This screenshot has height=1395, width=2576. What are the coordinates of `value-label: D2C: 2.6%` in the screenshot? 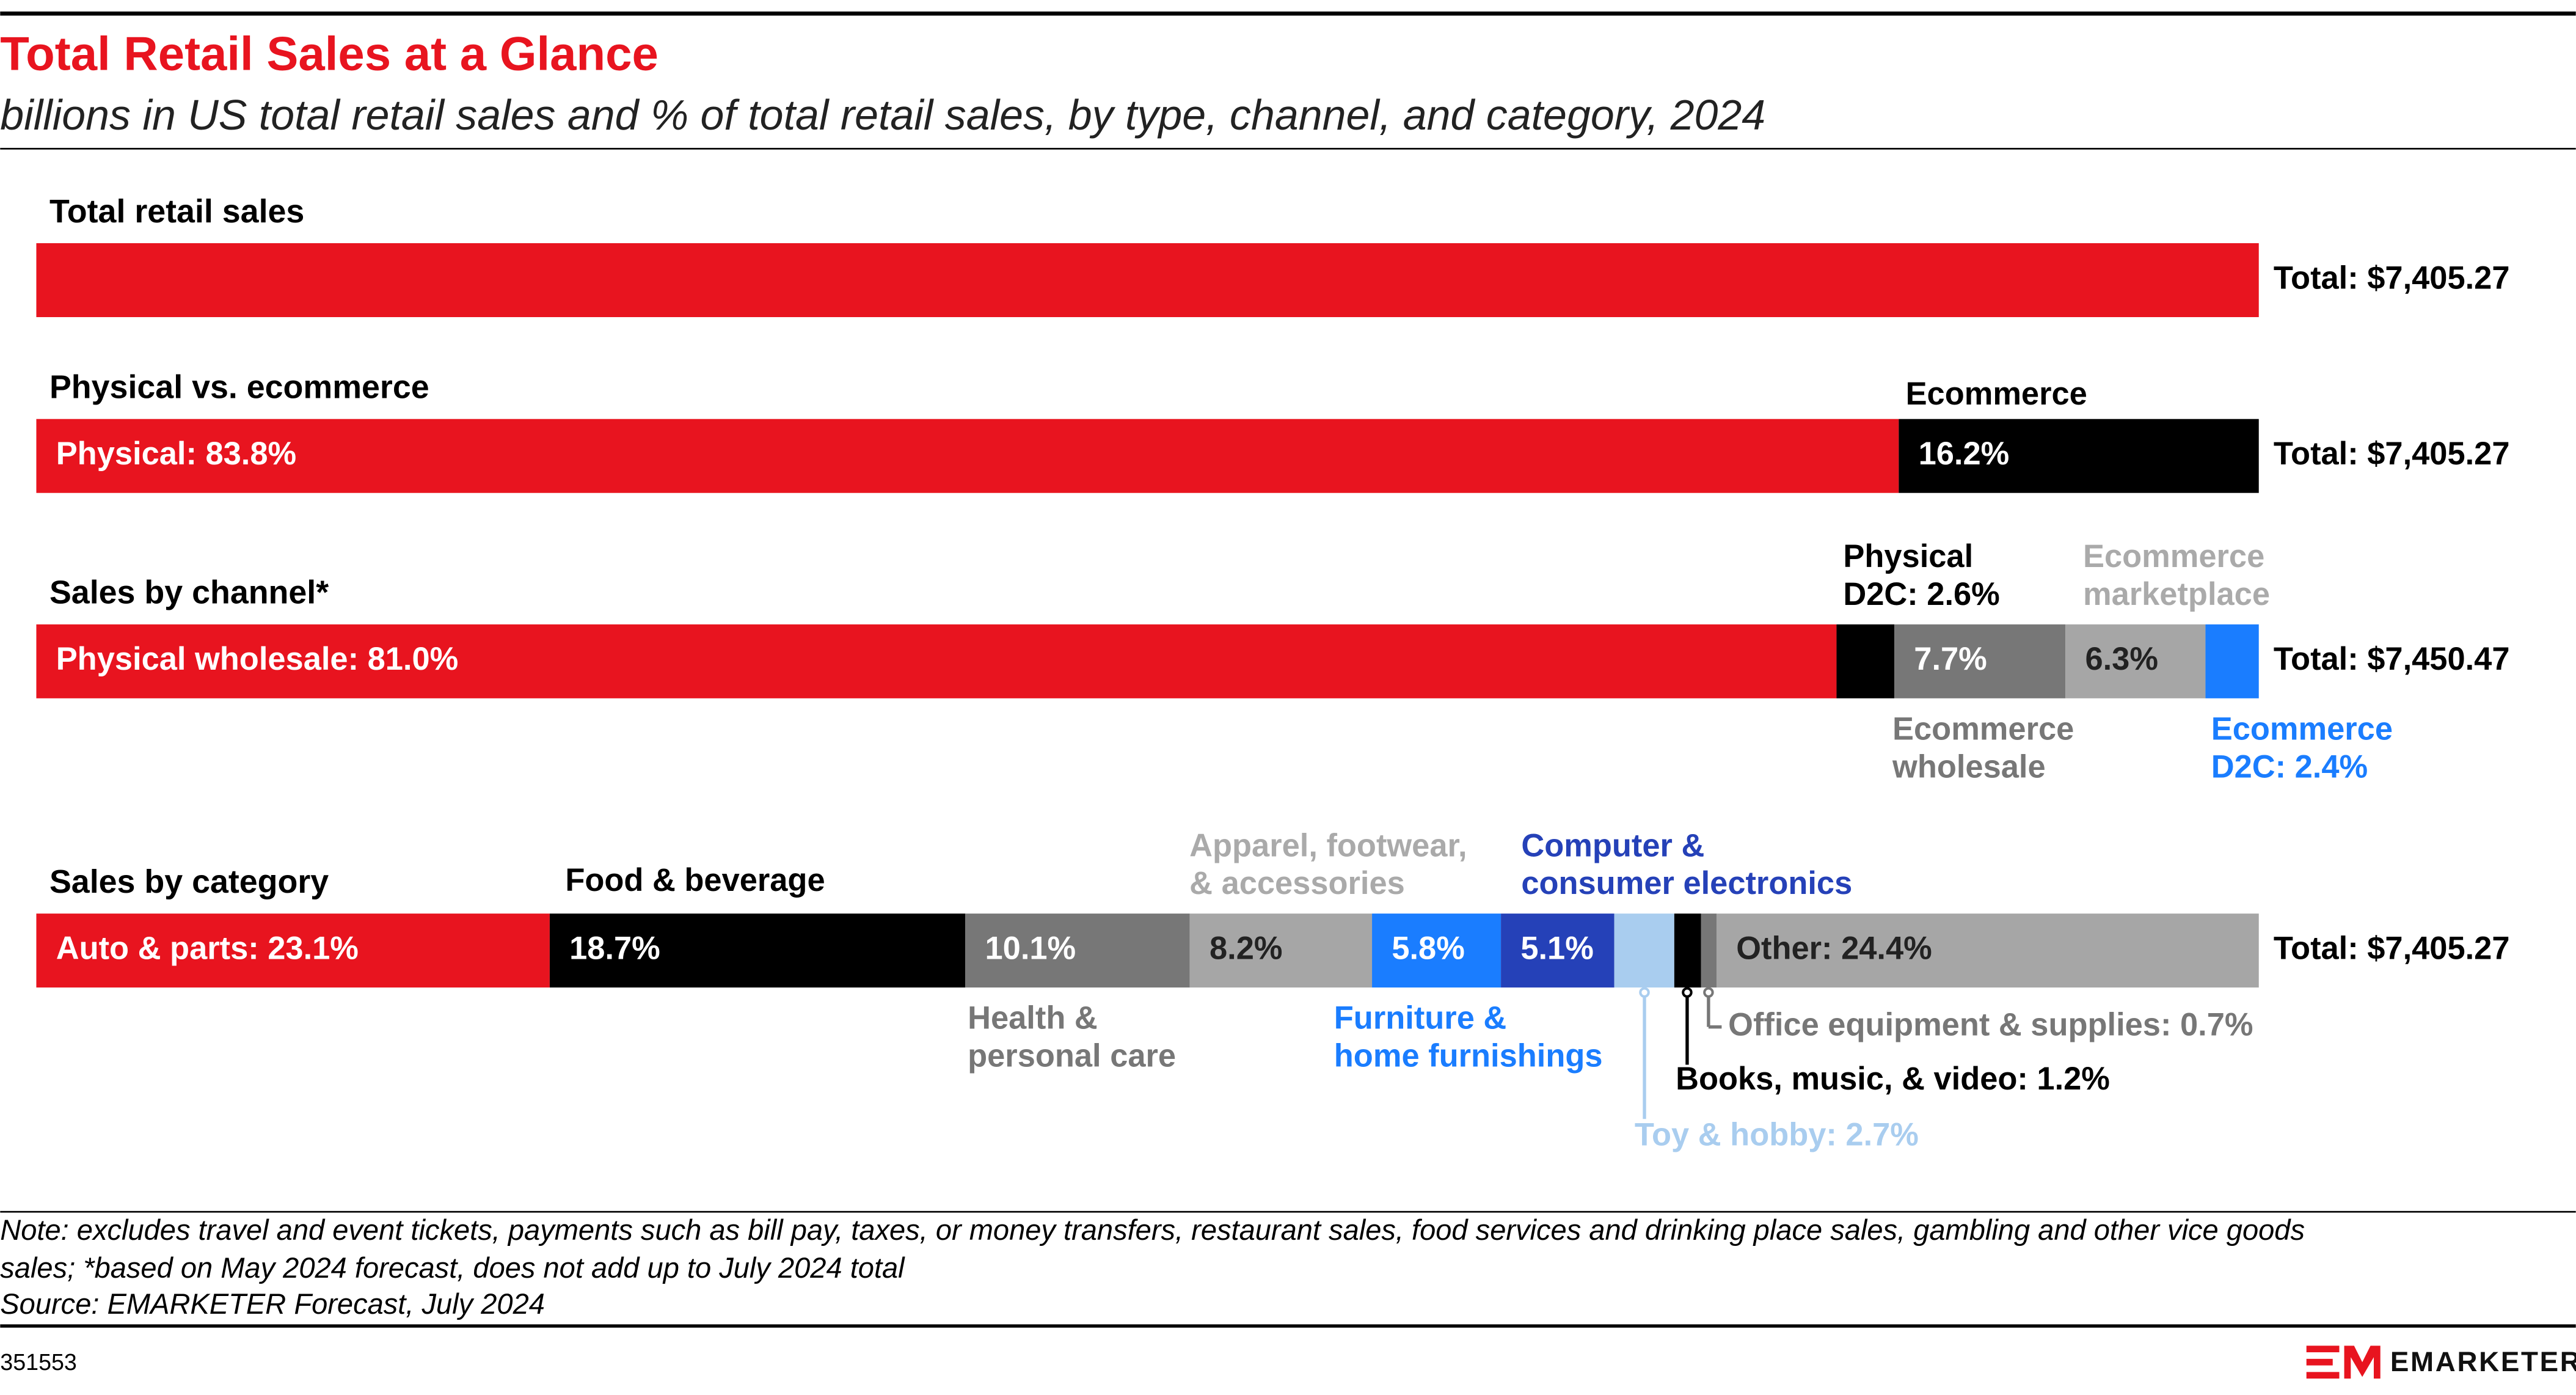 It's located at (1921, 594).